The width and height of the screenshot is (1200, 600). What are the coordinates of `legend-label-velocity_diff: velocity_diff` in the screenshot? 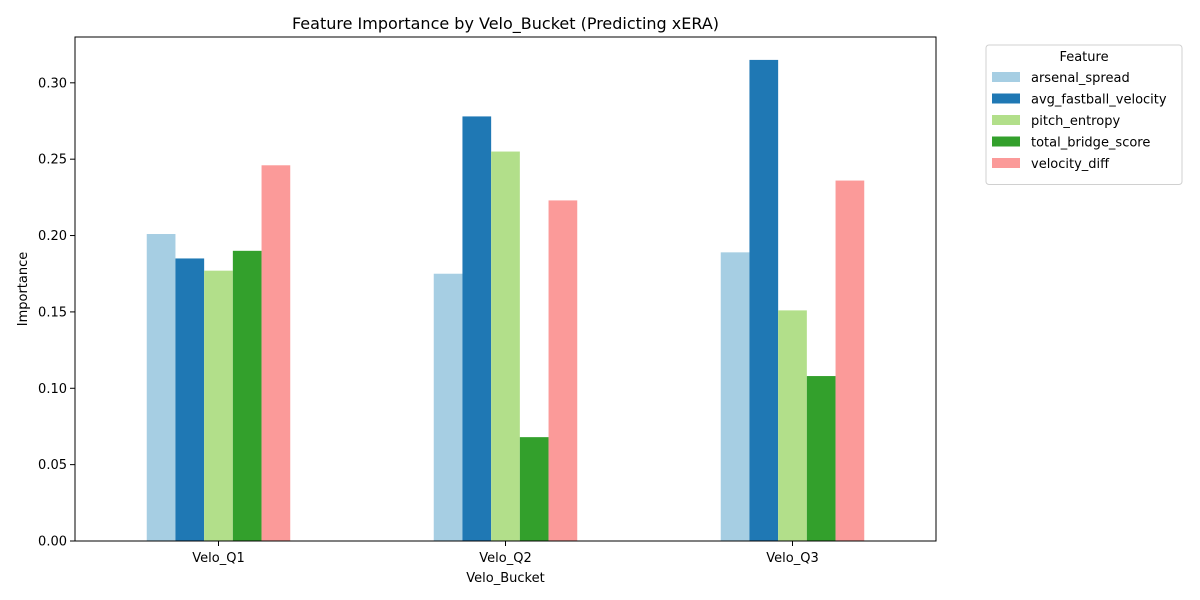 It's located at (1070, 164).